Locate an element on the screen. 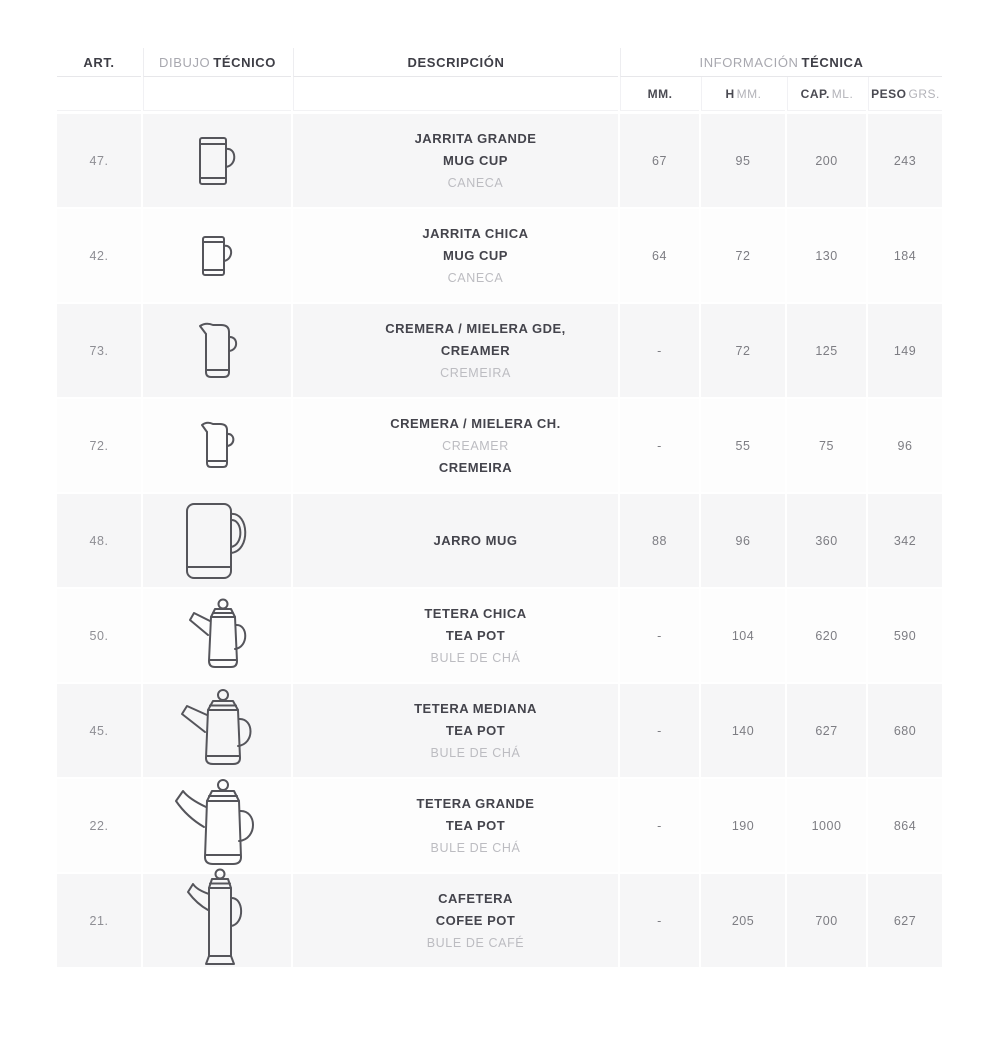 The image size is (1000, 1048). peso-value: 96 is located at coordinates (905, 445).